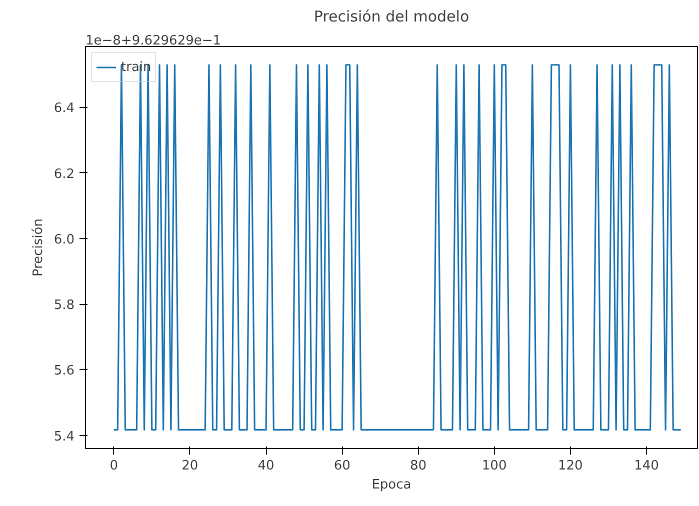 This screenshot has width=699, height=506. Describe the element at coordinates (114, 466) in the screenshot. I see `x-tick-label: 0` at that location.